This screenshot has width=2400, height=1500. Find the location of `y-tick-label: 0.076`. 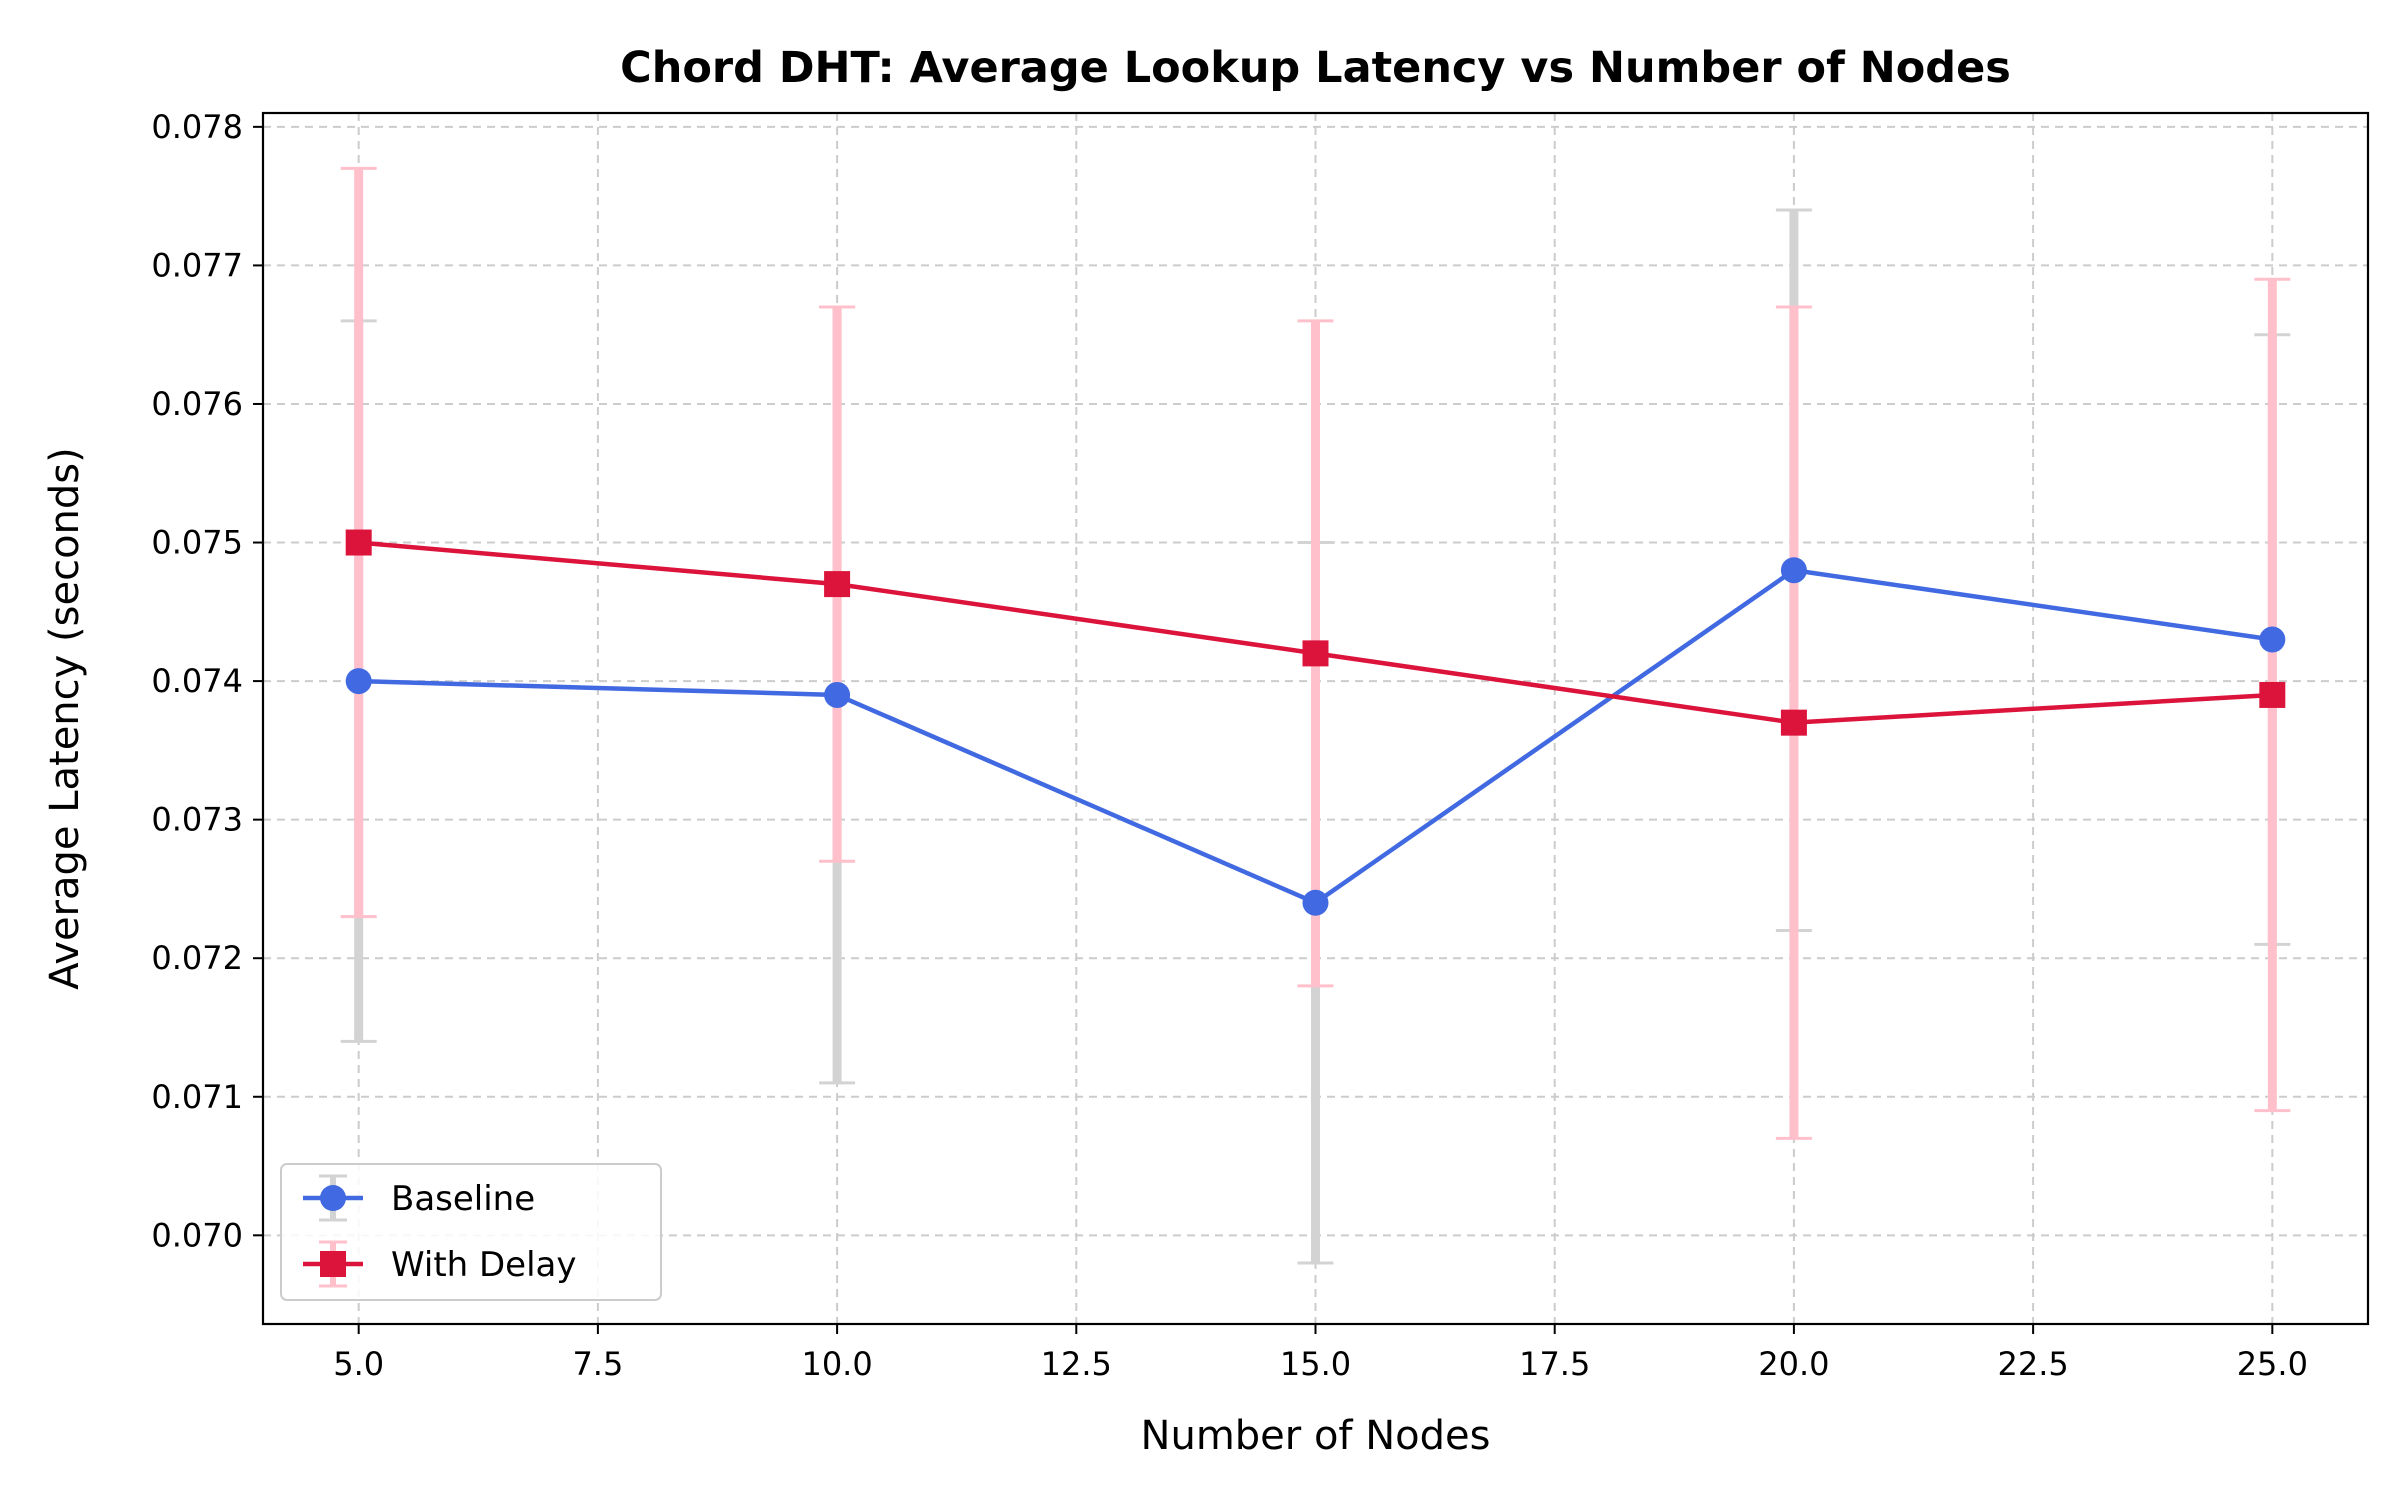

y-tick-label: 0.076 is located at coordinates (197, 404).